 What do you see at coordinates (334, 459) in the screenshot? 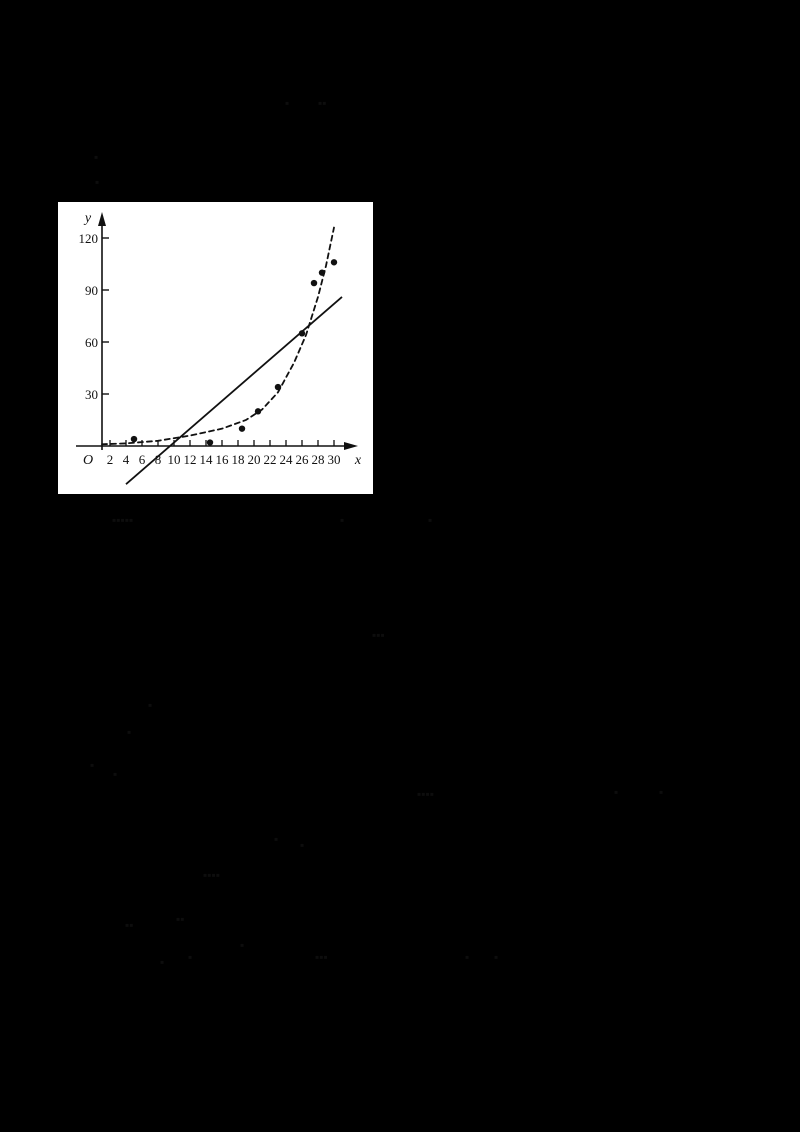
I see `x-tick-label-30: 30` at bounding box center [334, 459].